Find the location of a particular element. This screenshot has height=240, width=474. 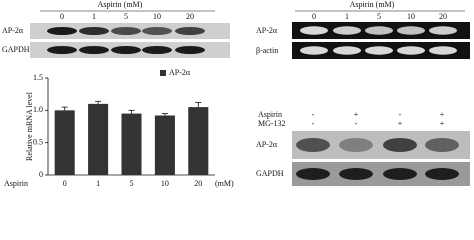

x-axis-suffix: (mM) is located at coordinates (224, 183).